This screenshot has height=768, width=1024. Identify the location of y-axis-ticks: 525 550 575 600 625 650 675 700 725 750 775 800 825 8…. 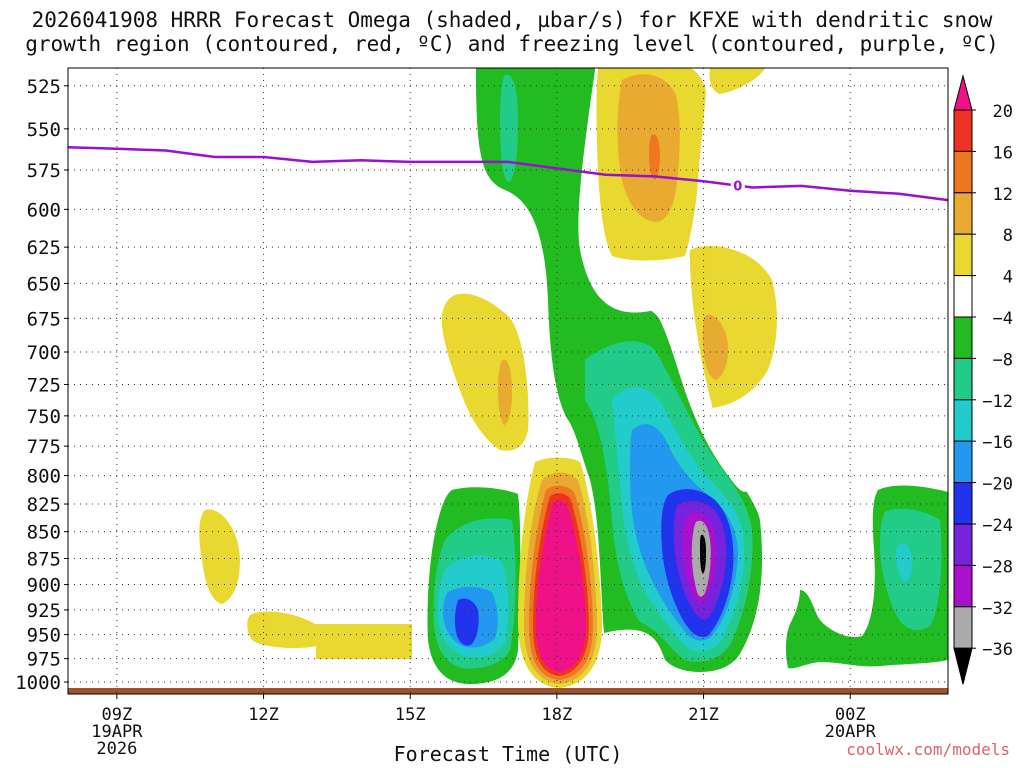
(41, 385).